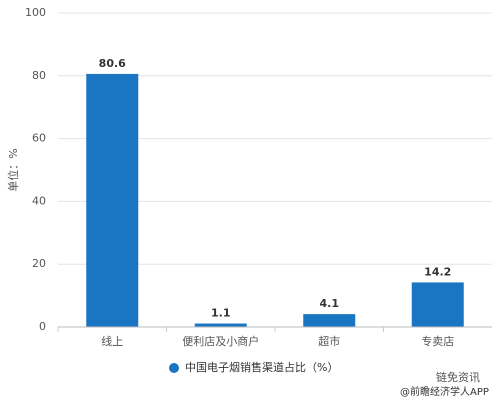 The width and height of the screenshot is (500, 401). What do you see at coordinates (112, 63) in the screenshot?
I see `value-label: 80.6` at bounding box center [112, 63].